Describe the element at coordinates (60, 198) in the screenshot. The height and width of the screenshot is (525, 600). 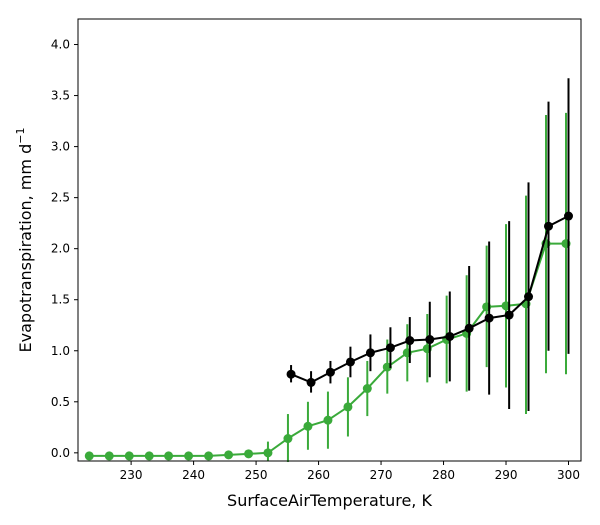
I see `y-tick-label: 2.5` at that location.